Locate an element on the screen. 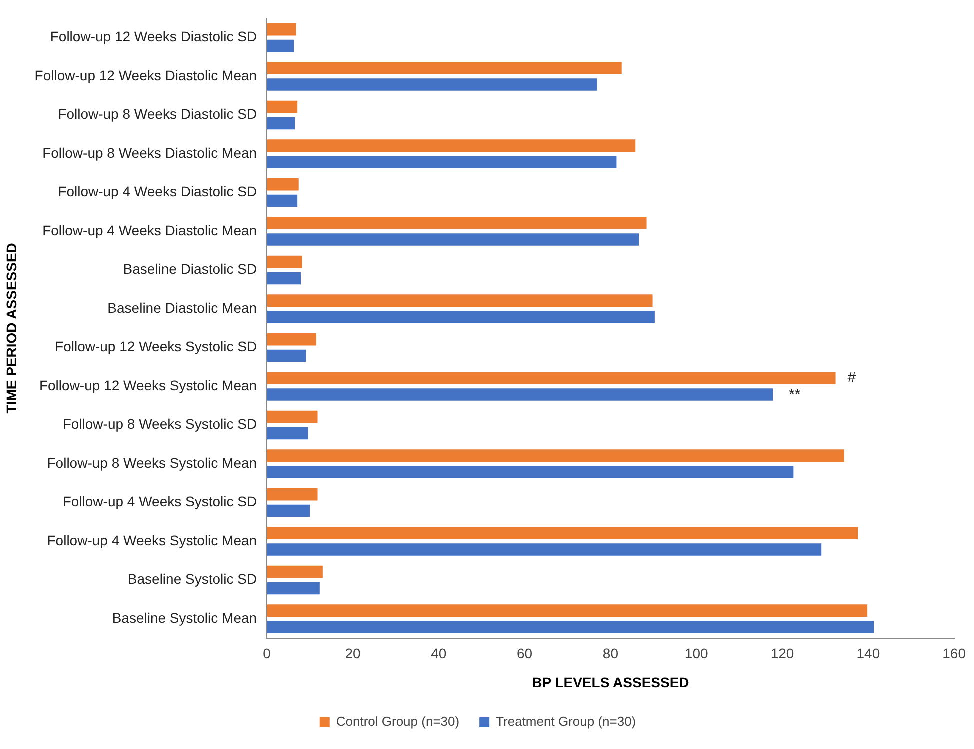 This screenshot has width=974, height=749. y-tick-label: Follow-up 4 Weeks Diastolic Mean is located at coordinates (150, 230).